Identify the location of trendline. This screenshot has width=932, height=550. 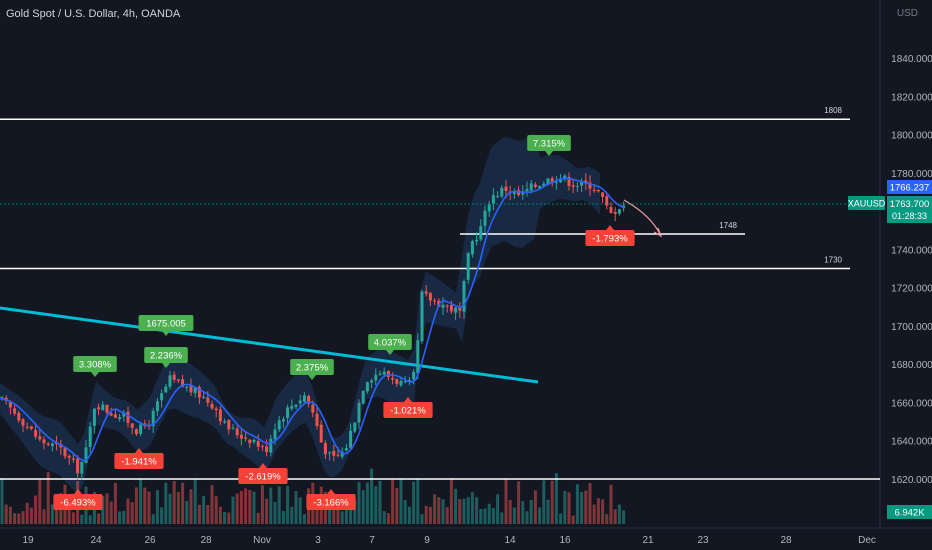
(269, 345).